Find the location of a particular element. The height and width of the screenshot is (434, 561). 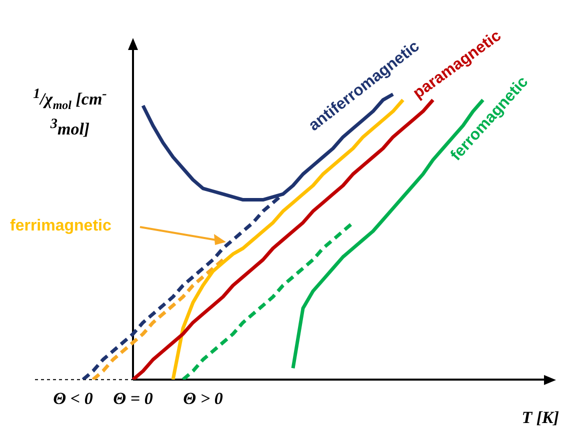

x-tick-label: Θ < 0 is located at coordinates (73, 398).